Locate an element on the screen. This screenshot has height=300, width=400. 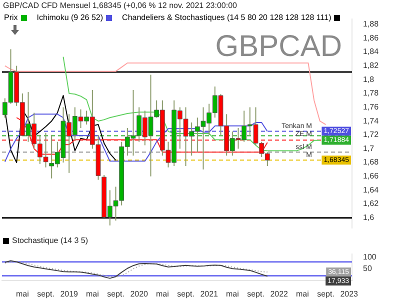
y-tick-label: 1,8 is located at coordinates (369, 79).